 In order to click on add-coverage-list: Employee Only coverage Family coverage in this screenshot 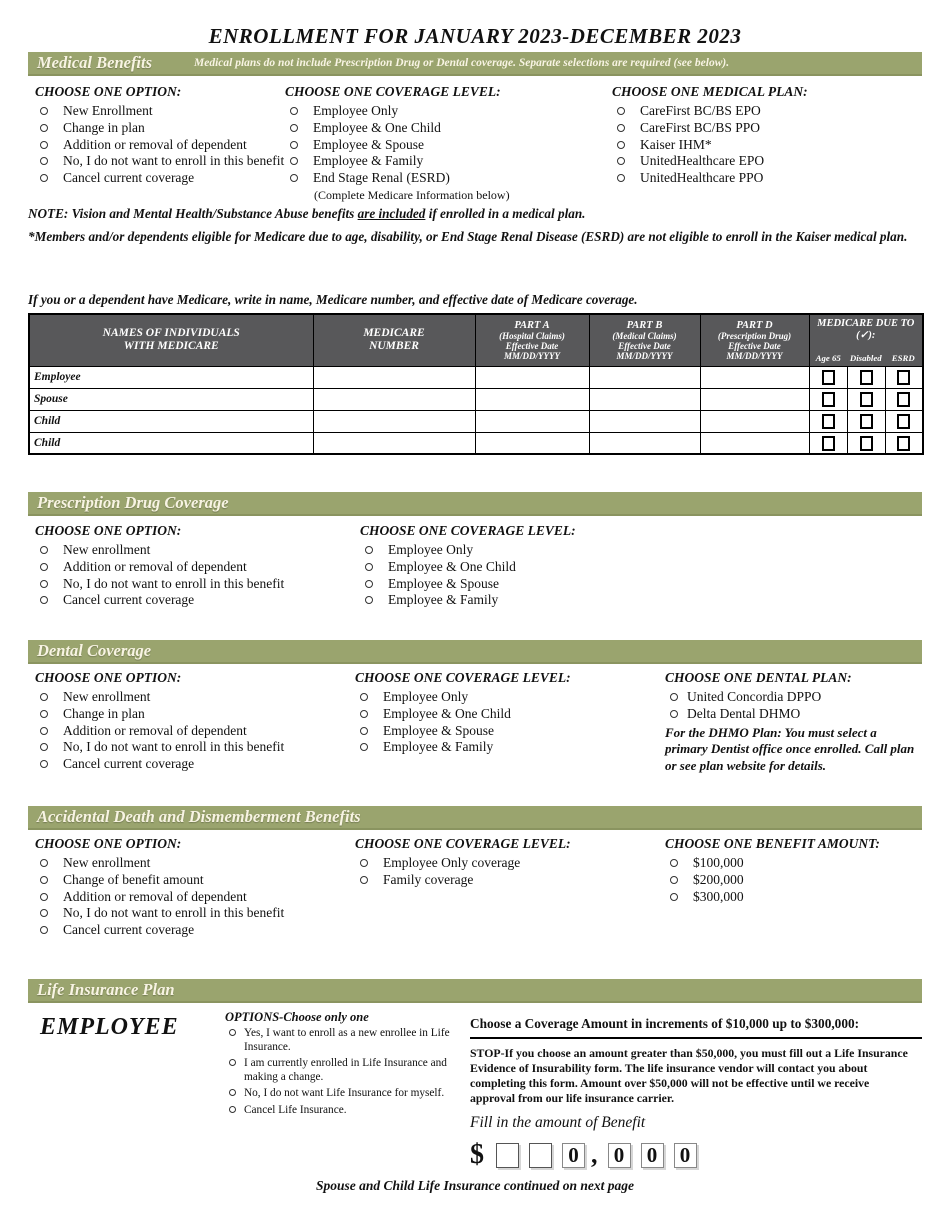, I will do `click(505, 872)`.